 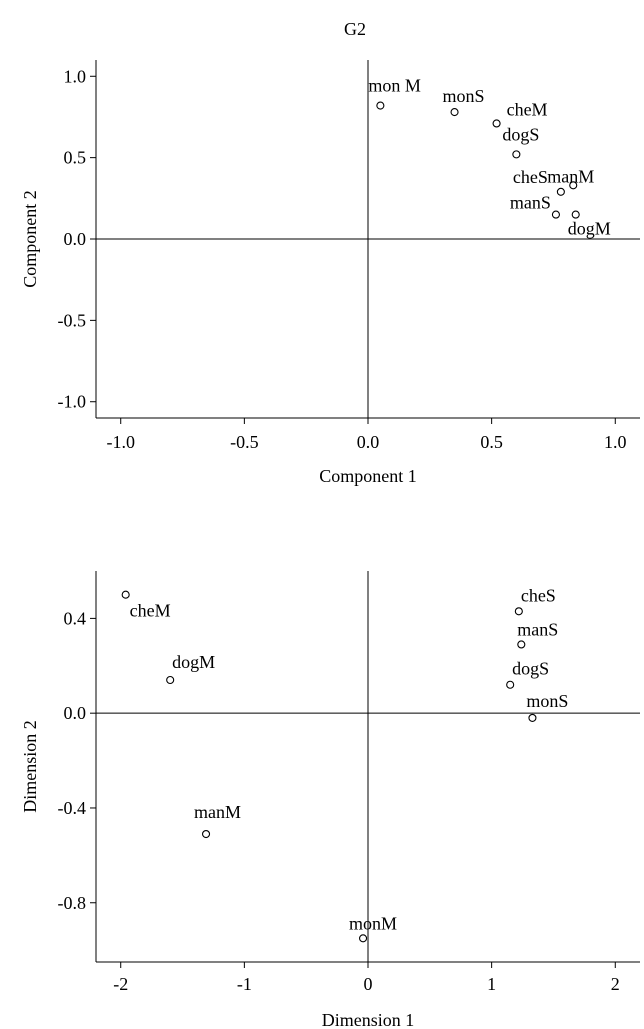 What do you see at coordinates (491, 442) in the screenshot?
I see `x-tick-label: 0.5` at bounding box center [491, 442].